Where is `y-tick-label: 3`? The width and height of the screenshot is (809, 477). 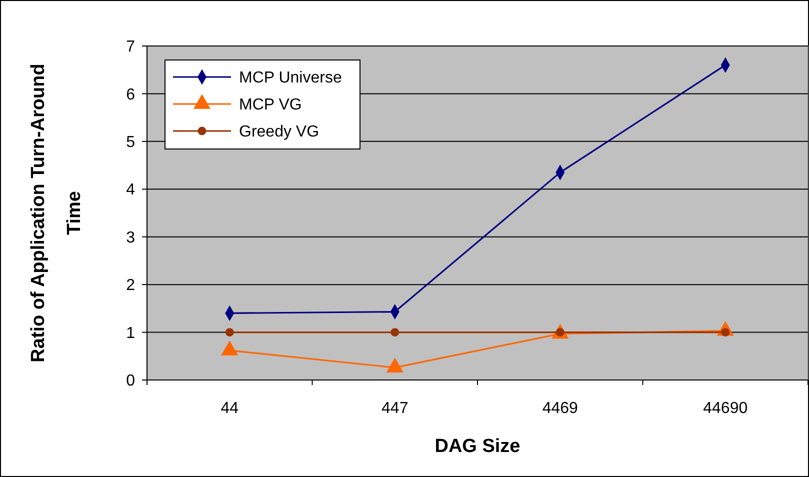
y-tick-label: 3 is located at coordinates (131, 237).